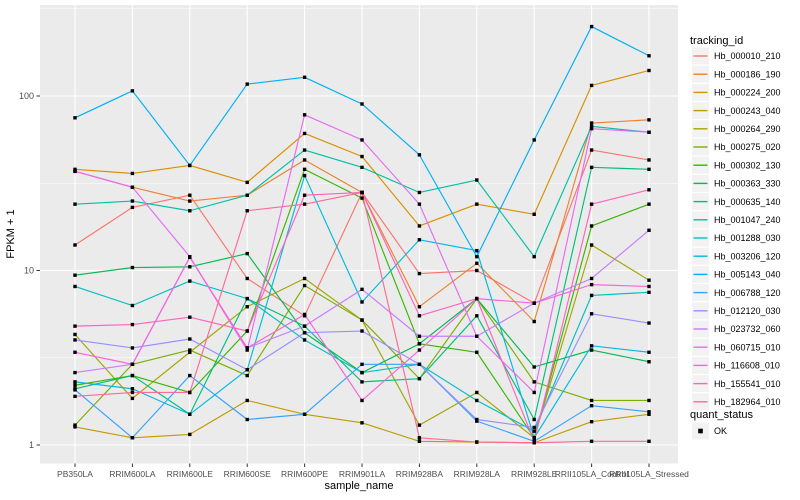 This screenshot has height=500, width=800. I want to click on legend-item: Hb_001288_030, so click(736, 238).